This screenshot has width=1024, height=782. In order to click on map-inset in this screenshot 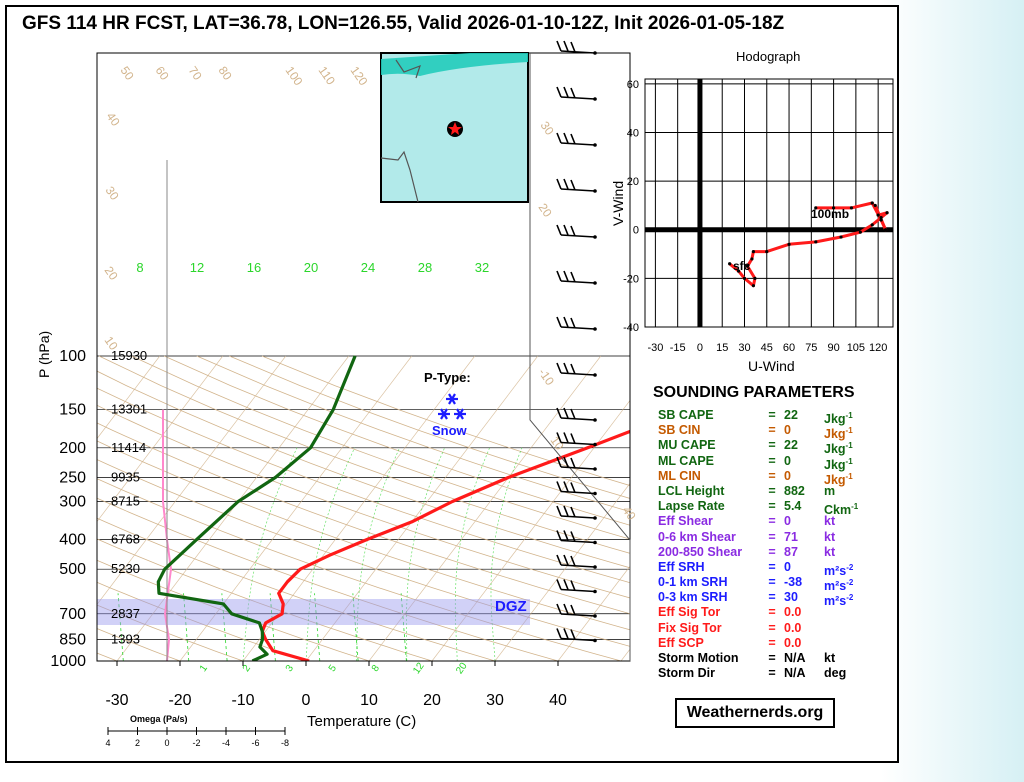, I will do `click(454, 127)`.